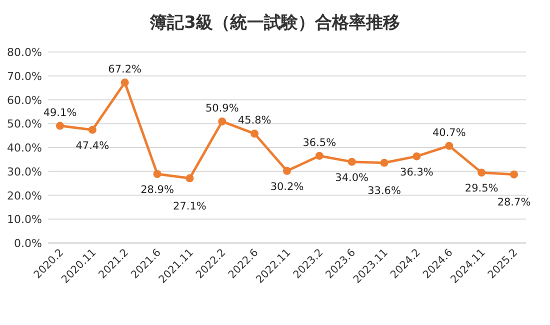 Image resolution: width=550 pixels, height=325 pixels. Describe the element at coordinates (514, 202) in the screenshot. I see `data-label: 28.7%` at that location.